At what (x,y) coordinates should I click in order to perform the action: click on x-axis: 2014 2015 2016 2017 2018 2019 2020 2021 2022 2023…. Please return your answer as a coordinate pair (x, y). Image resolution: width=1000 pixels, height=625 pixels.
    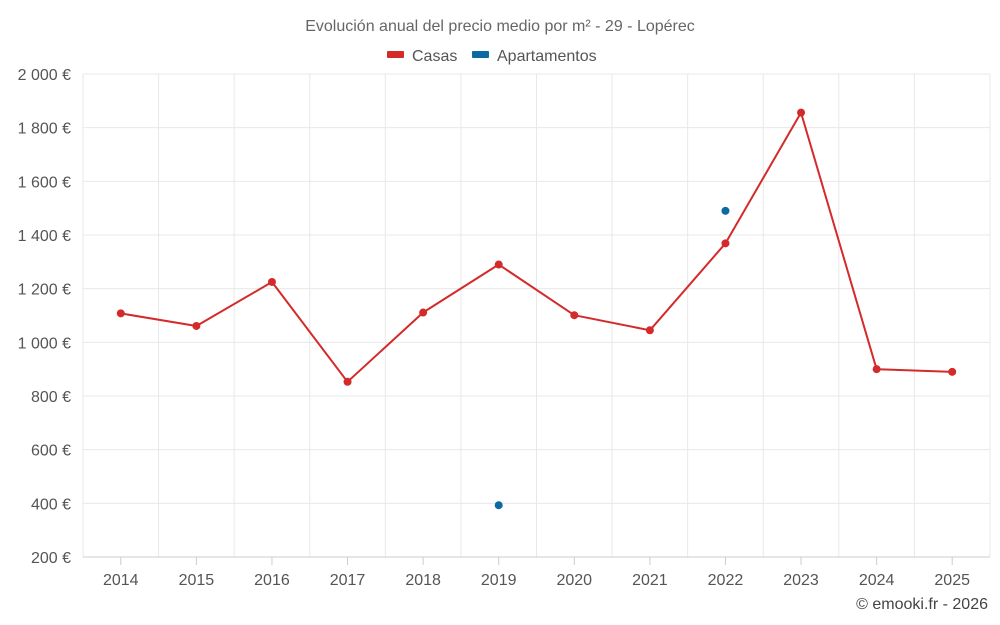
    Looking at the image, I should click on (536, 572).